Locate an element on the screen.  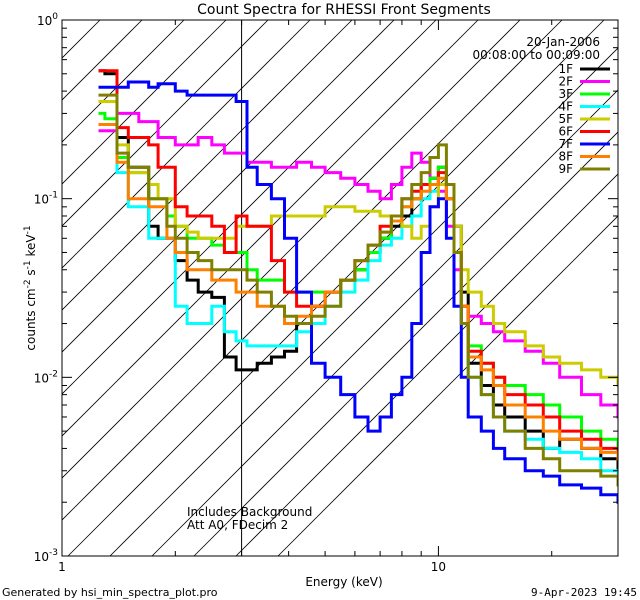
legend-label-3F: 3F is located at coordinates (565, 94).